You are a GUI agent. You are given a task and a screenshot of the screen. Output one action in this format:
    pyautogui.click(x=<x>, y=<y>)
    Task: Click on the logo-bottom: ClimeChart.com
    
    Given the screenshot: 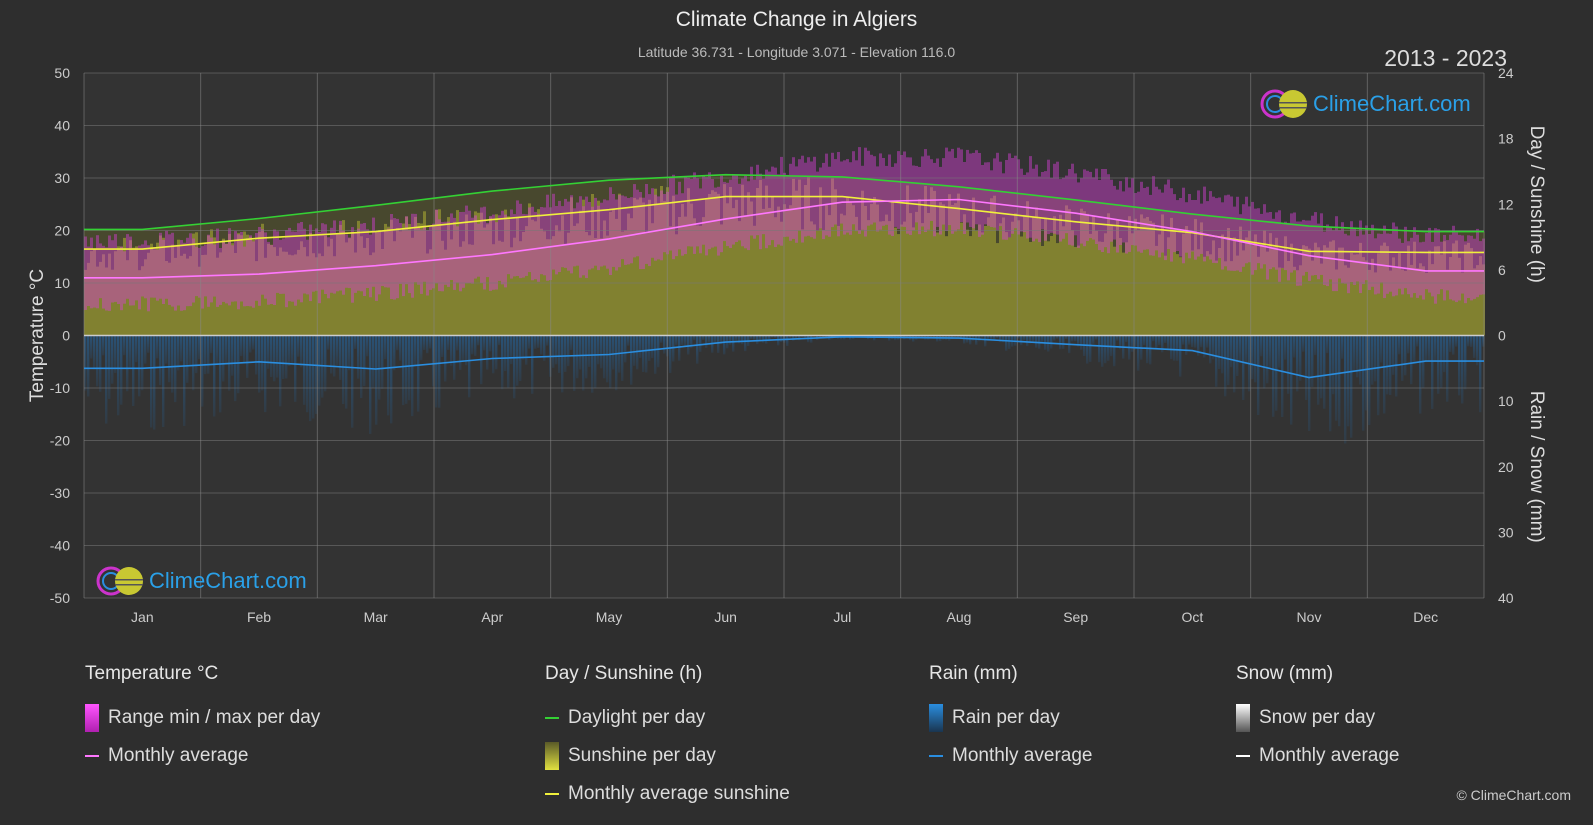 What is the action you would take?
    pyautogui.click(x=201, y=581)
    